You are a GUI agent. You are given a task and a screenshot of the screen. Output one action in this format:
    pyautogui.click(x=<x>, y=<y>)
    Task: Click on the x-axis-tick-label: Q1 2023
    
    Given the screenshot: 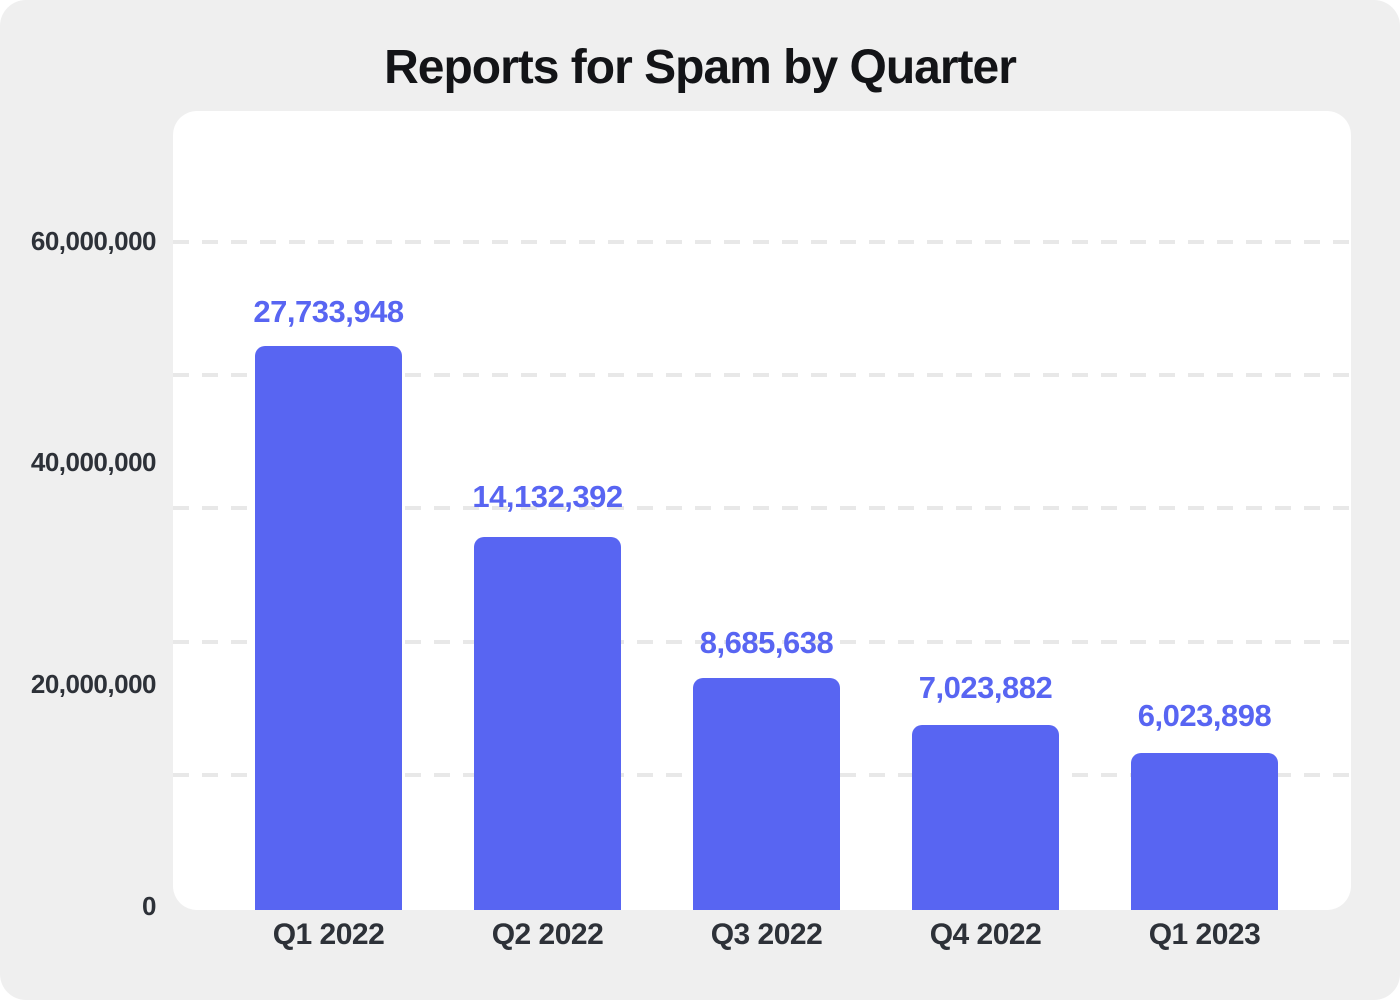 What is the action you would take?
    pyautogui.click(x=1204, y=934)
    